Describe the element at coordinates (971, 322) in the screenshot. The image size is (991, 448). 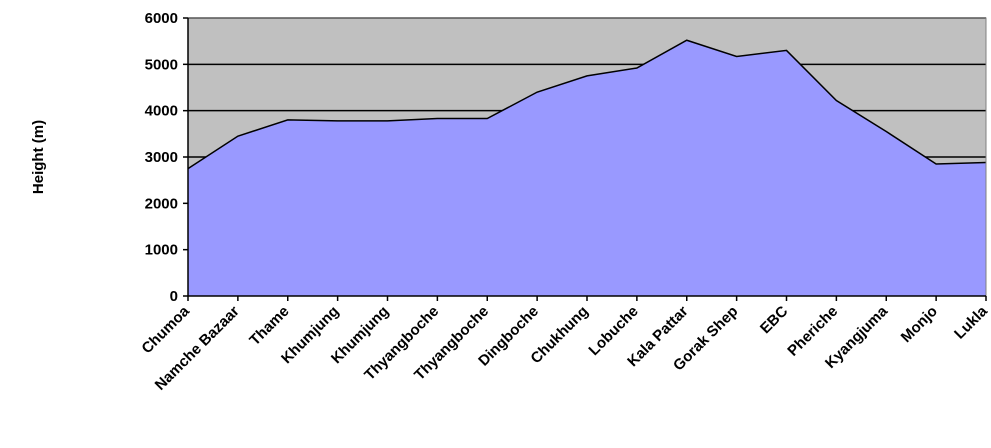
I see `x-tick-label: Lukla` at that location.